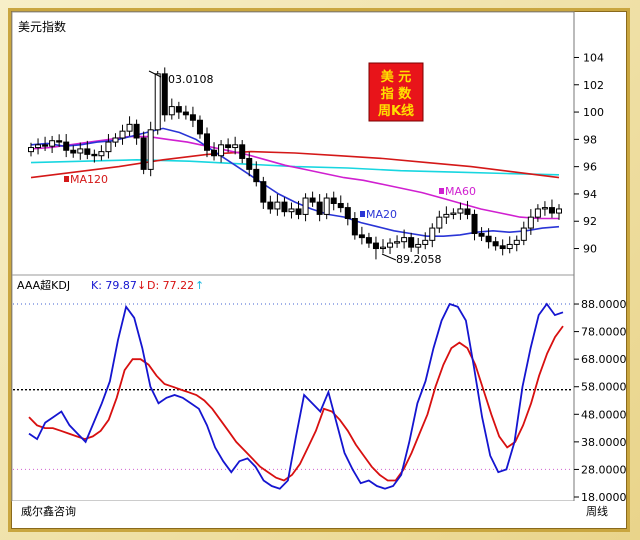 Image resolution: width=640 pixels, height=540 pixels. What do you see at coordinates (66, 179) in the screenshot?
I see `ma120-marker` at bounding box center [66, 179].